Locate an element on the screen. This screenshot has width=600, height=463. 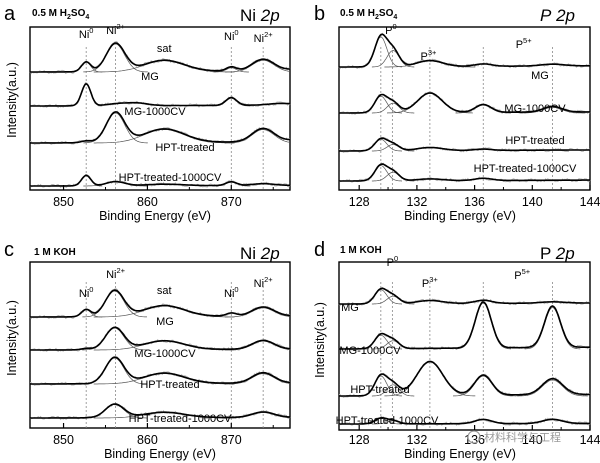
panel-b-condition: 0.5 M H2SO4 is located at coordinates (368, 14).